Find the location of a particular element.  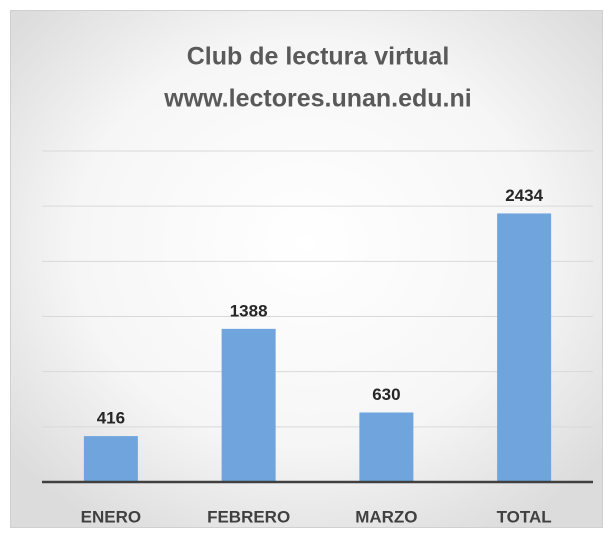

value-label: 1388 is located at coordinates (249, 310).